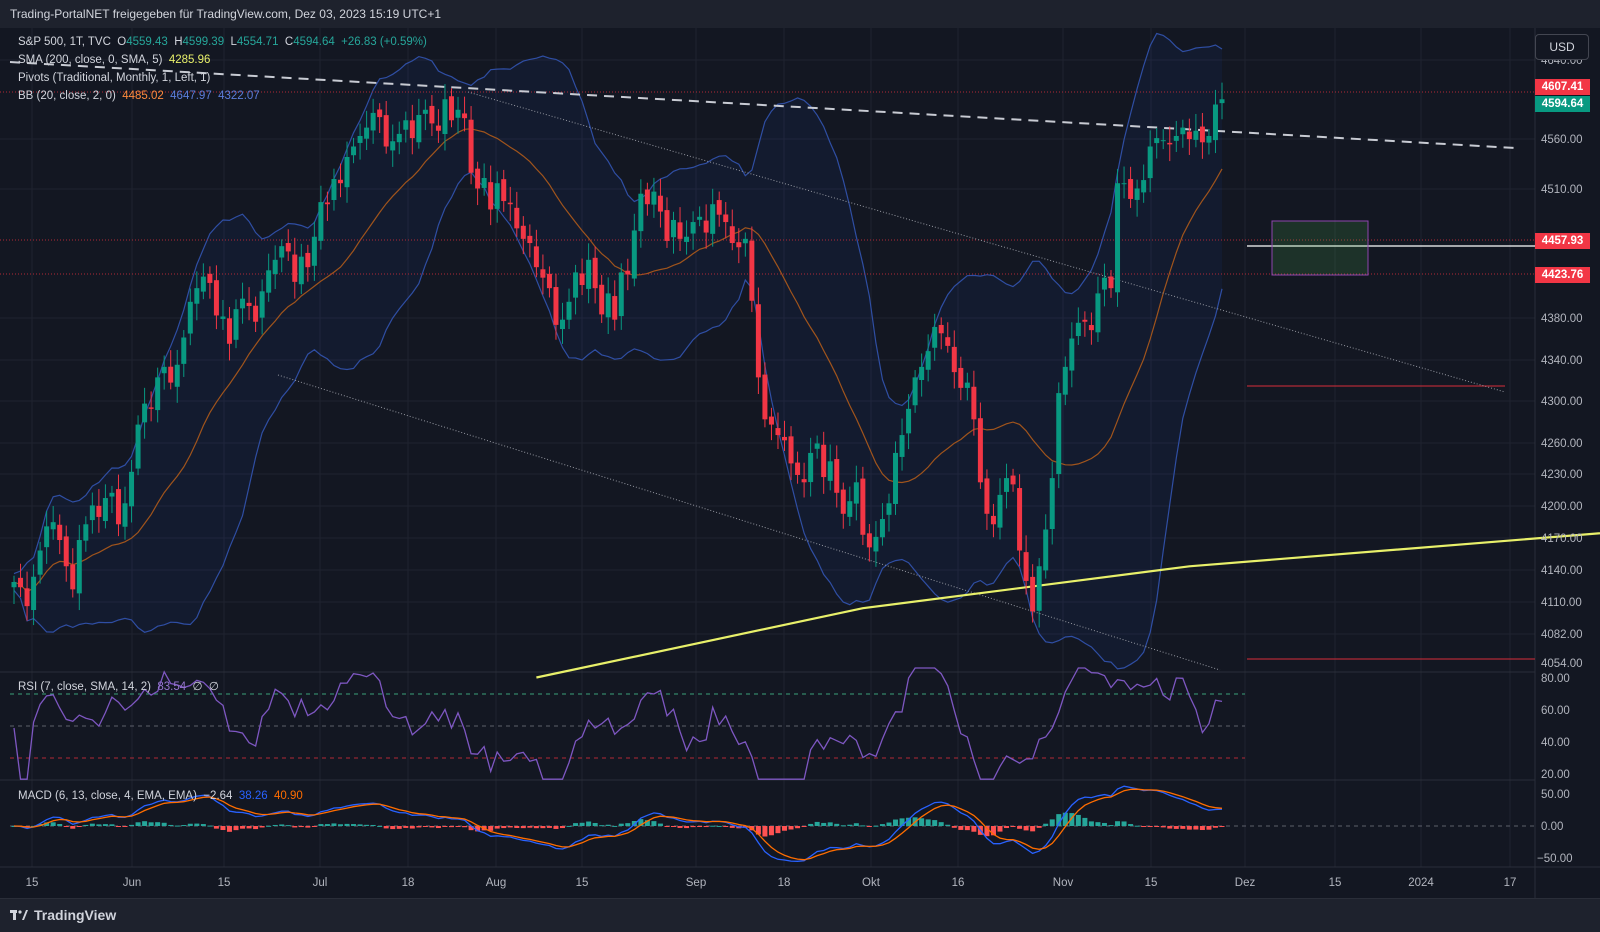 The height and width of the screenshot is (932, 1600). I want to click on legend-low: 4554.71, so click(257, 42).